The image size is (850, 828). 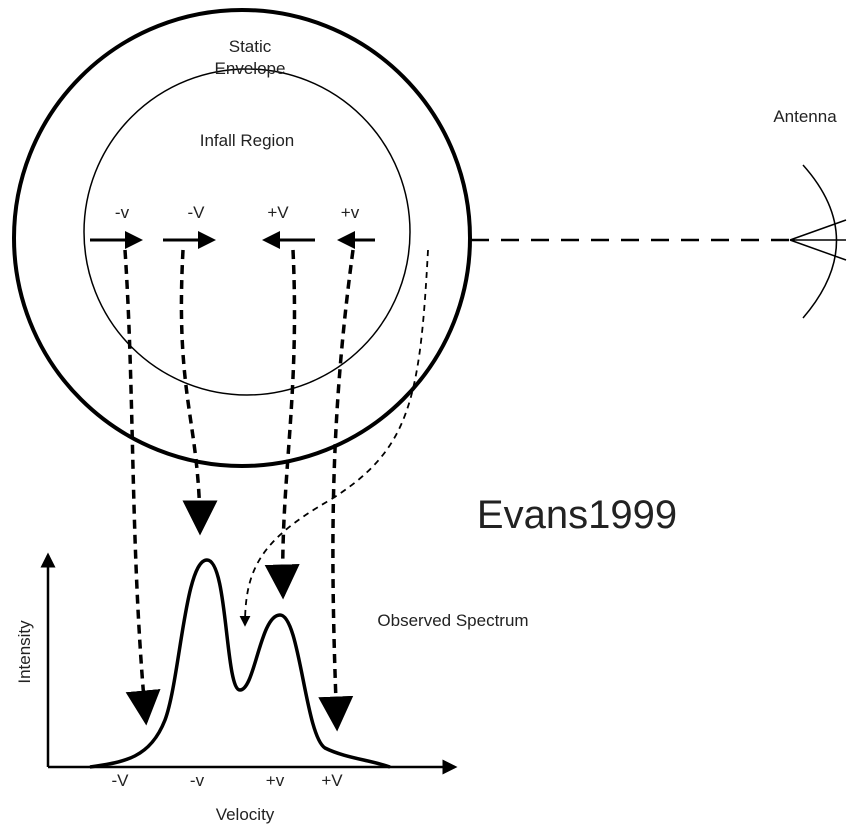 What do you see at coordinates (24, 652) in the screenshot?
I see `y-axis-label: Intensity` at bounding box center [24, 652].